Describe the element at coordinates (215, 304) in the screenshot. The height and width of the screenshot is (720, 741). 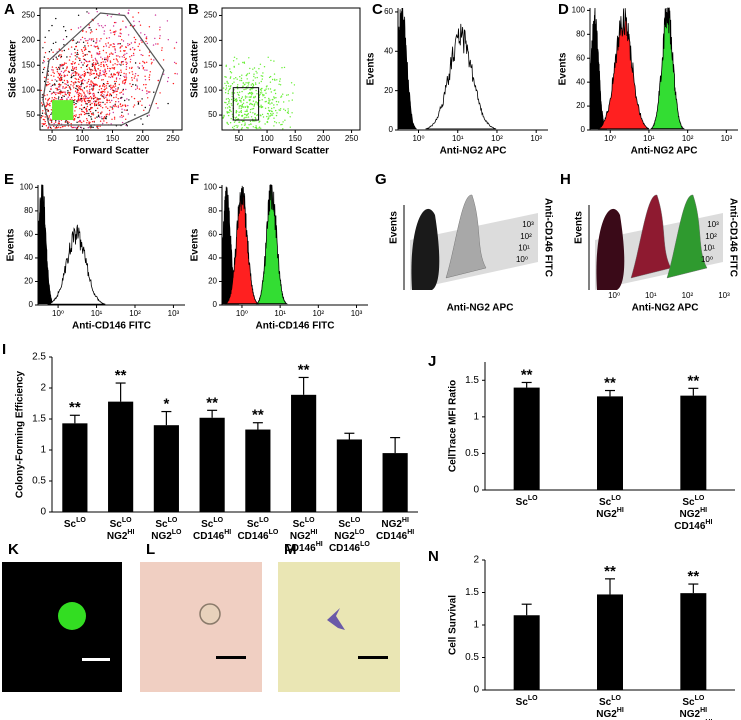
I see `y-tick-label: 0` at that location.